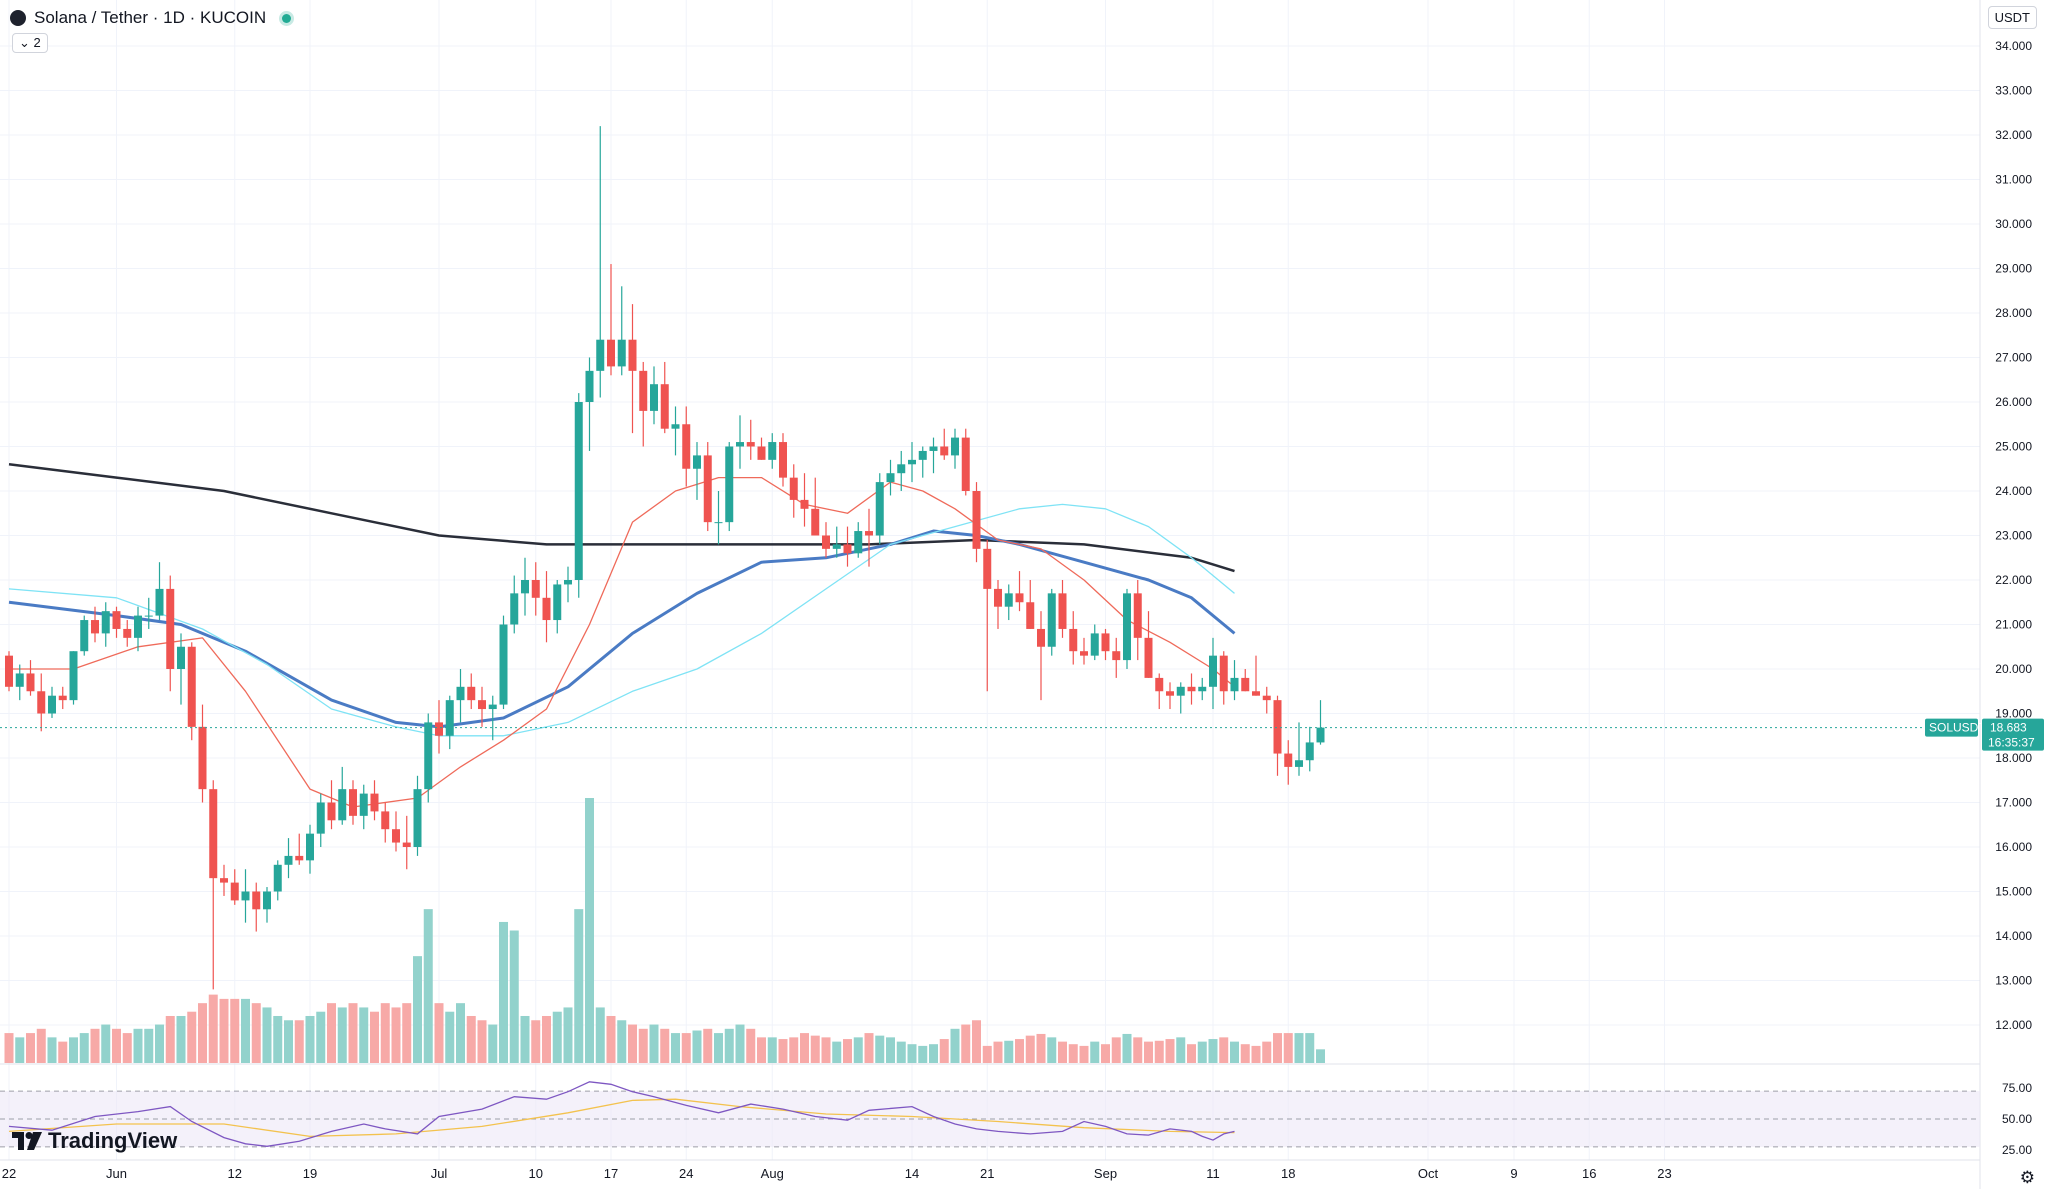  Describe the element at coordinates (990, 1114) in the screenshot. I see `rsi-pane` at that location.